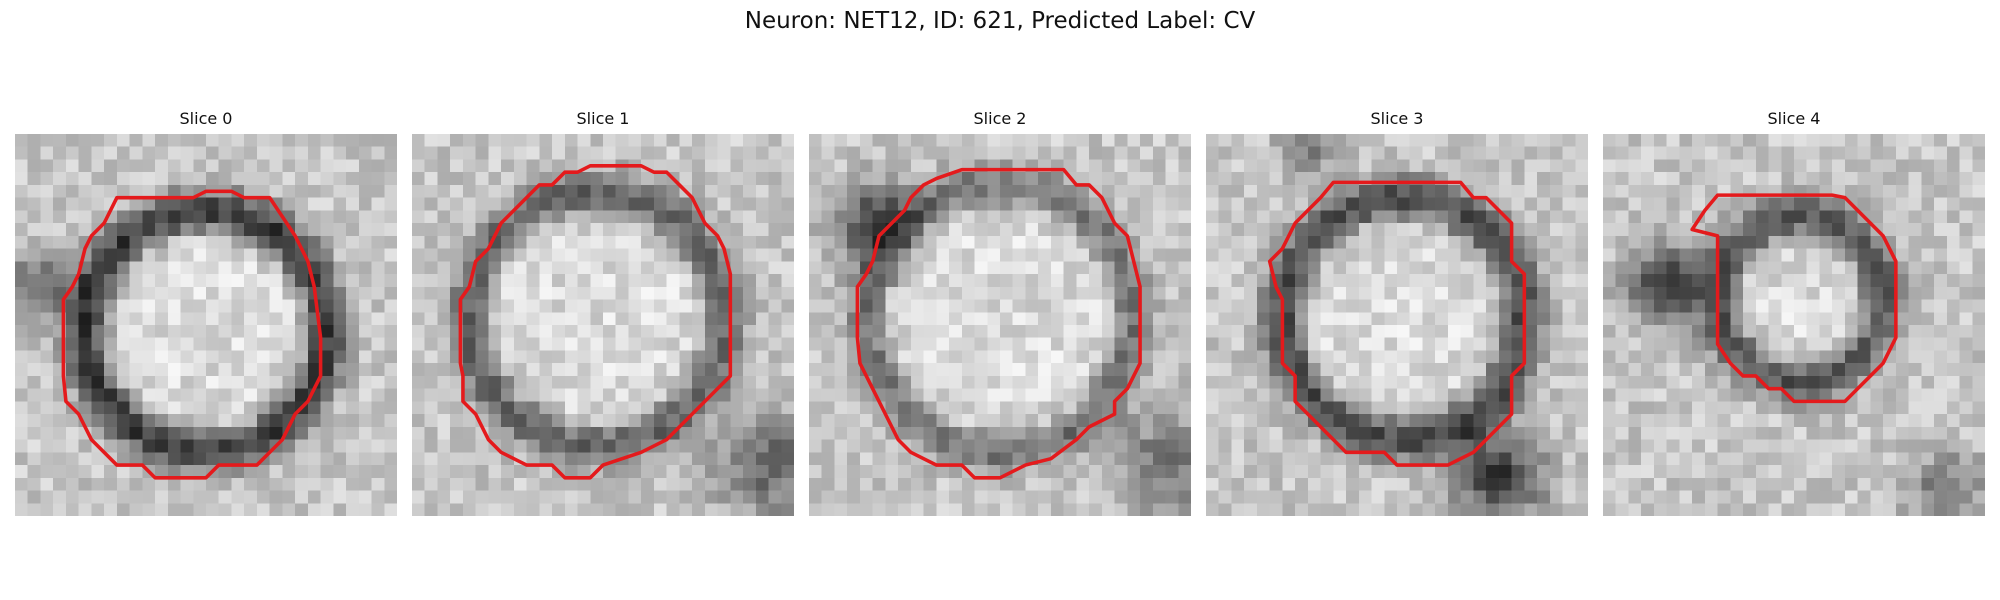 This screenshot has height=600, width=2000. What do you see at coordinates (1397, 119) in the screenshot?
I see `slice-title-3: Slice 3` at bounding box center [1397, 119].